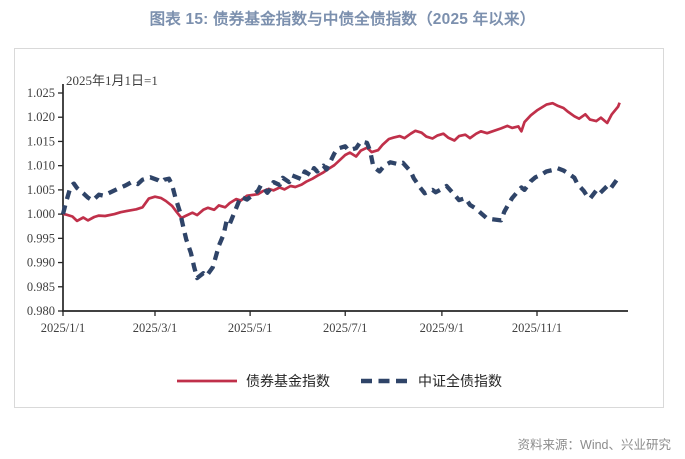 This screenshot has height=459, width=685. Describe the element at coordinates (250, 328) in the screenshot. I see `x-tick-label: 2025/5/1` at that location.